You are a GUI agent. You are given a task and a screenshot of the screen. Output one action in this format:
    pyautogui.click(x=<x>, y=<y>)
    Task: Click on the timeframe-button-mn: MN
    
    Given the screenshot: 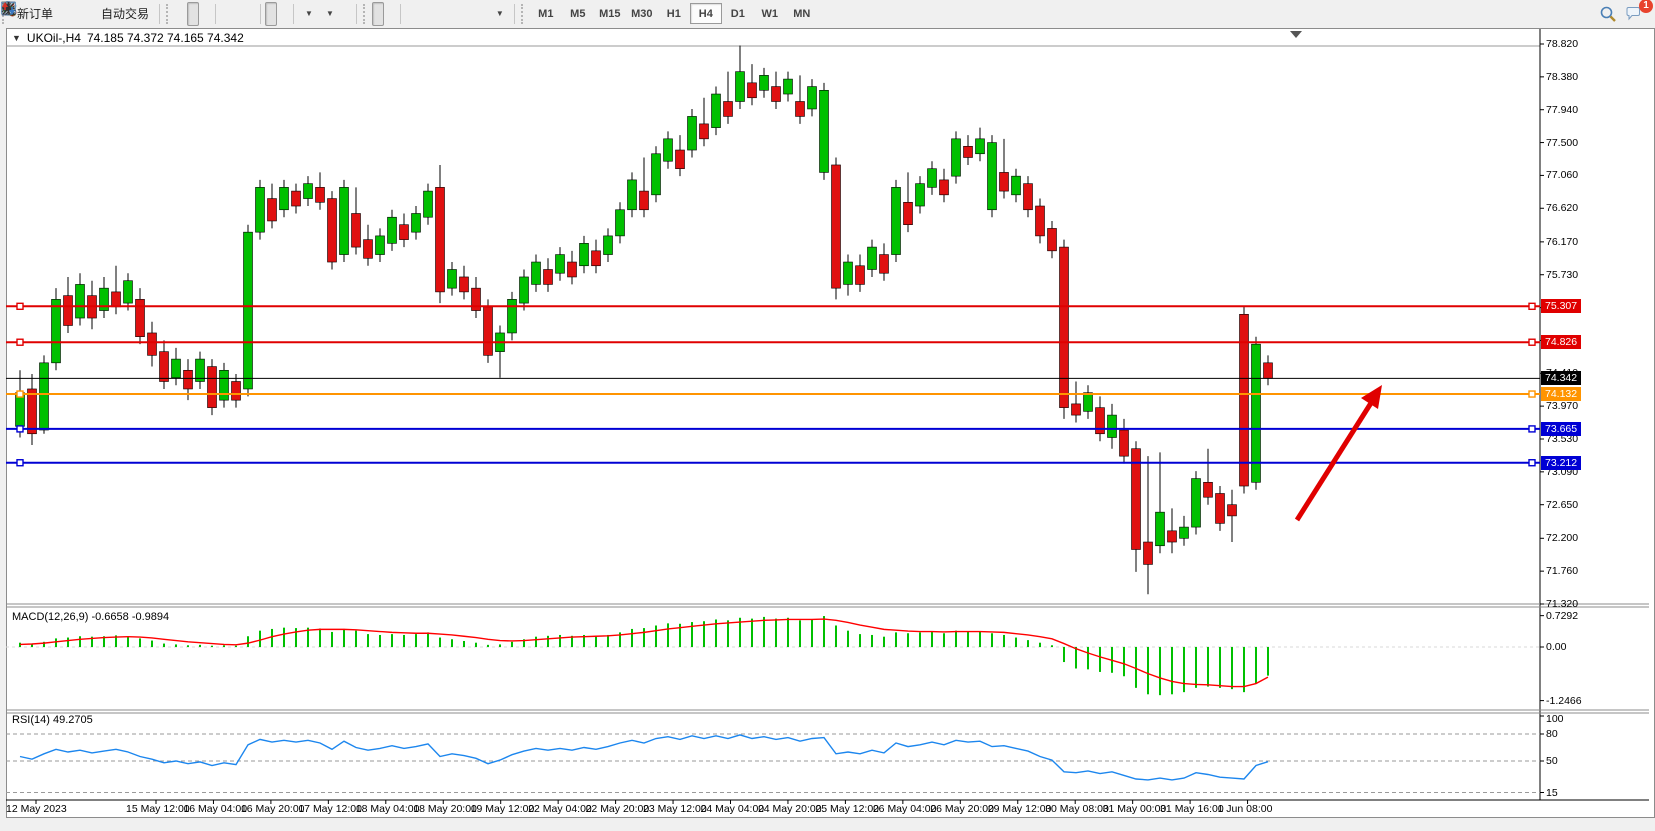 What is the action you would take?
    pyautogui.click(x=802, y=13)
    